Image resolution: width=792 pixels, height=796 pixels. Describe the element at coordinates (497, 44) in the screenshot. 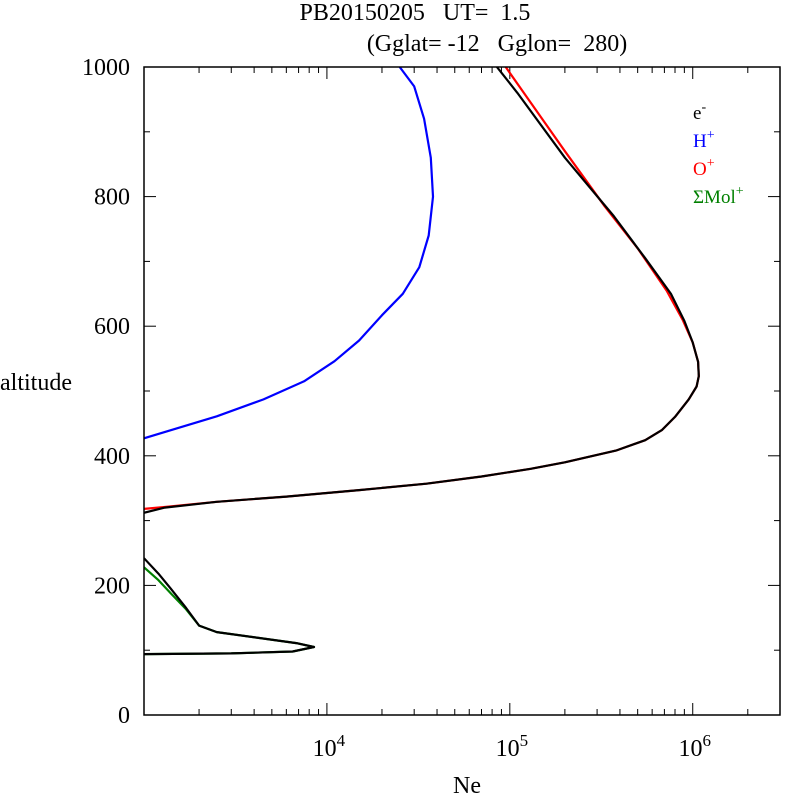

I see `chart-title-line2: (Gglat= -12 Gglon= 280)` at that location.